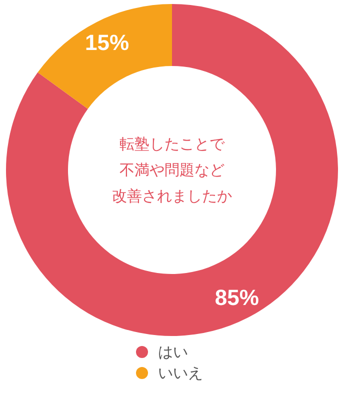  I want to click on data-label: 85%, so click(236, 297).